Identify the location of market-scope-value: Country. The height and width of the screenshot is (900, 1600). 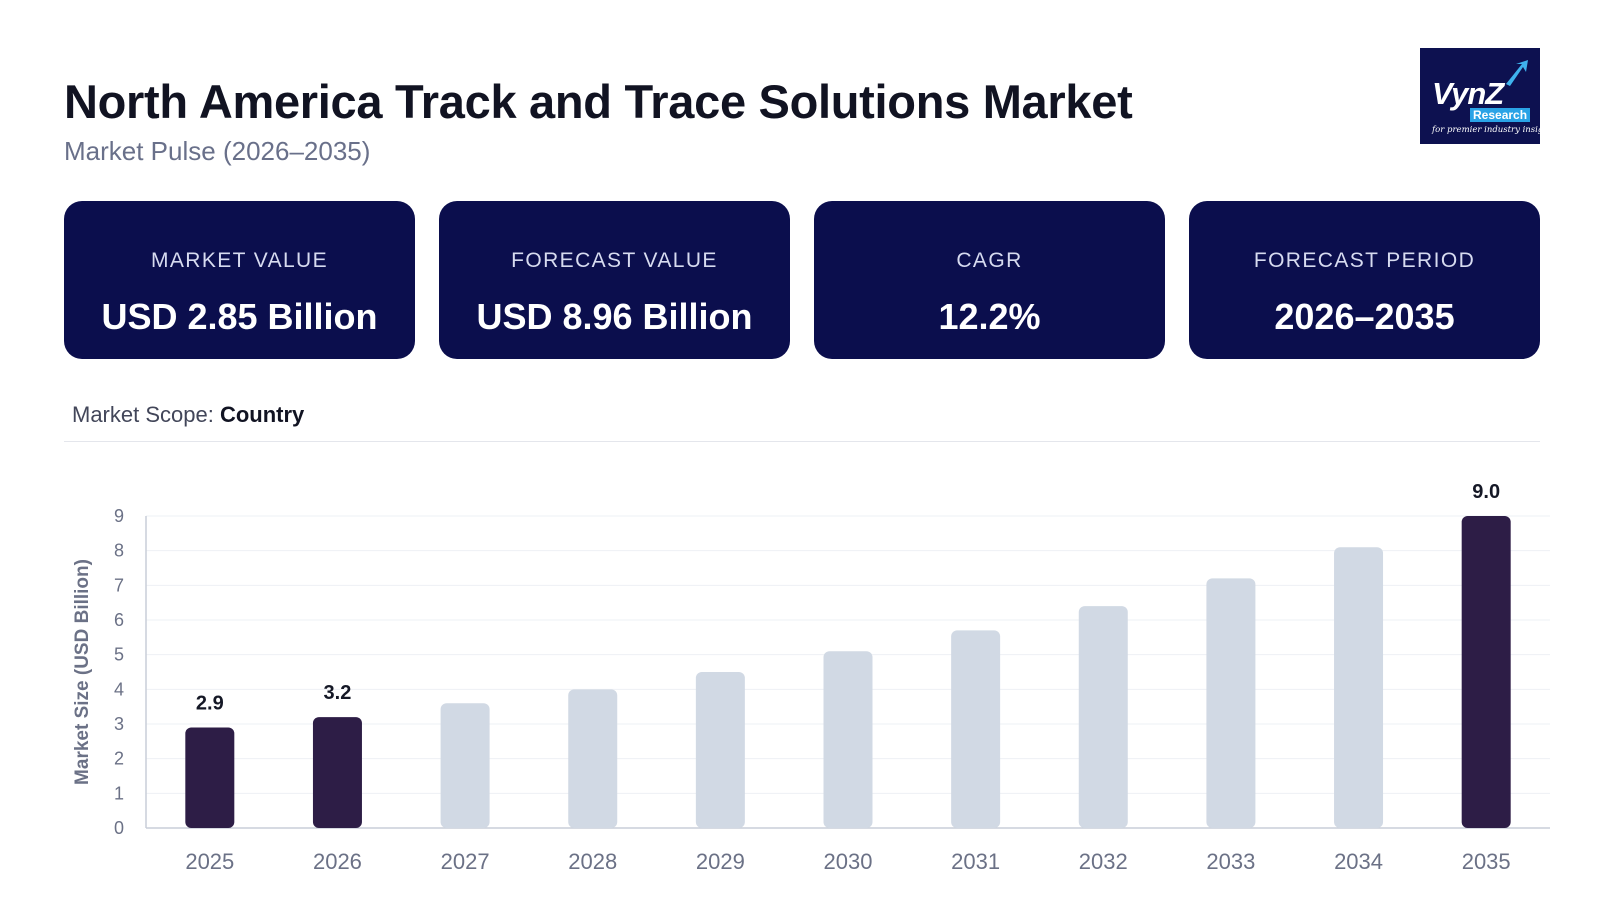
(262, 414).